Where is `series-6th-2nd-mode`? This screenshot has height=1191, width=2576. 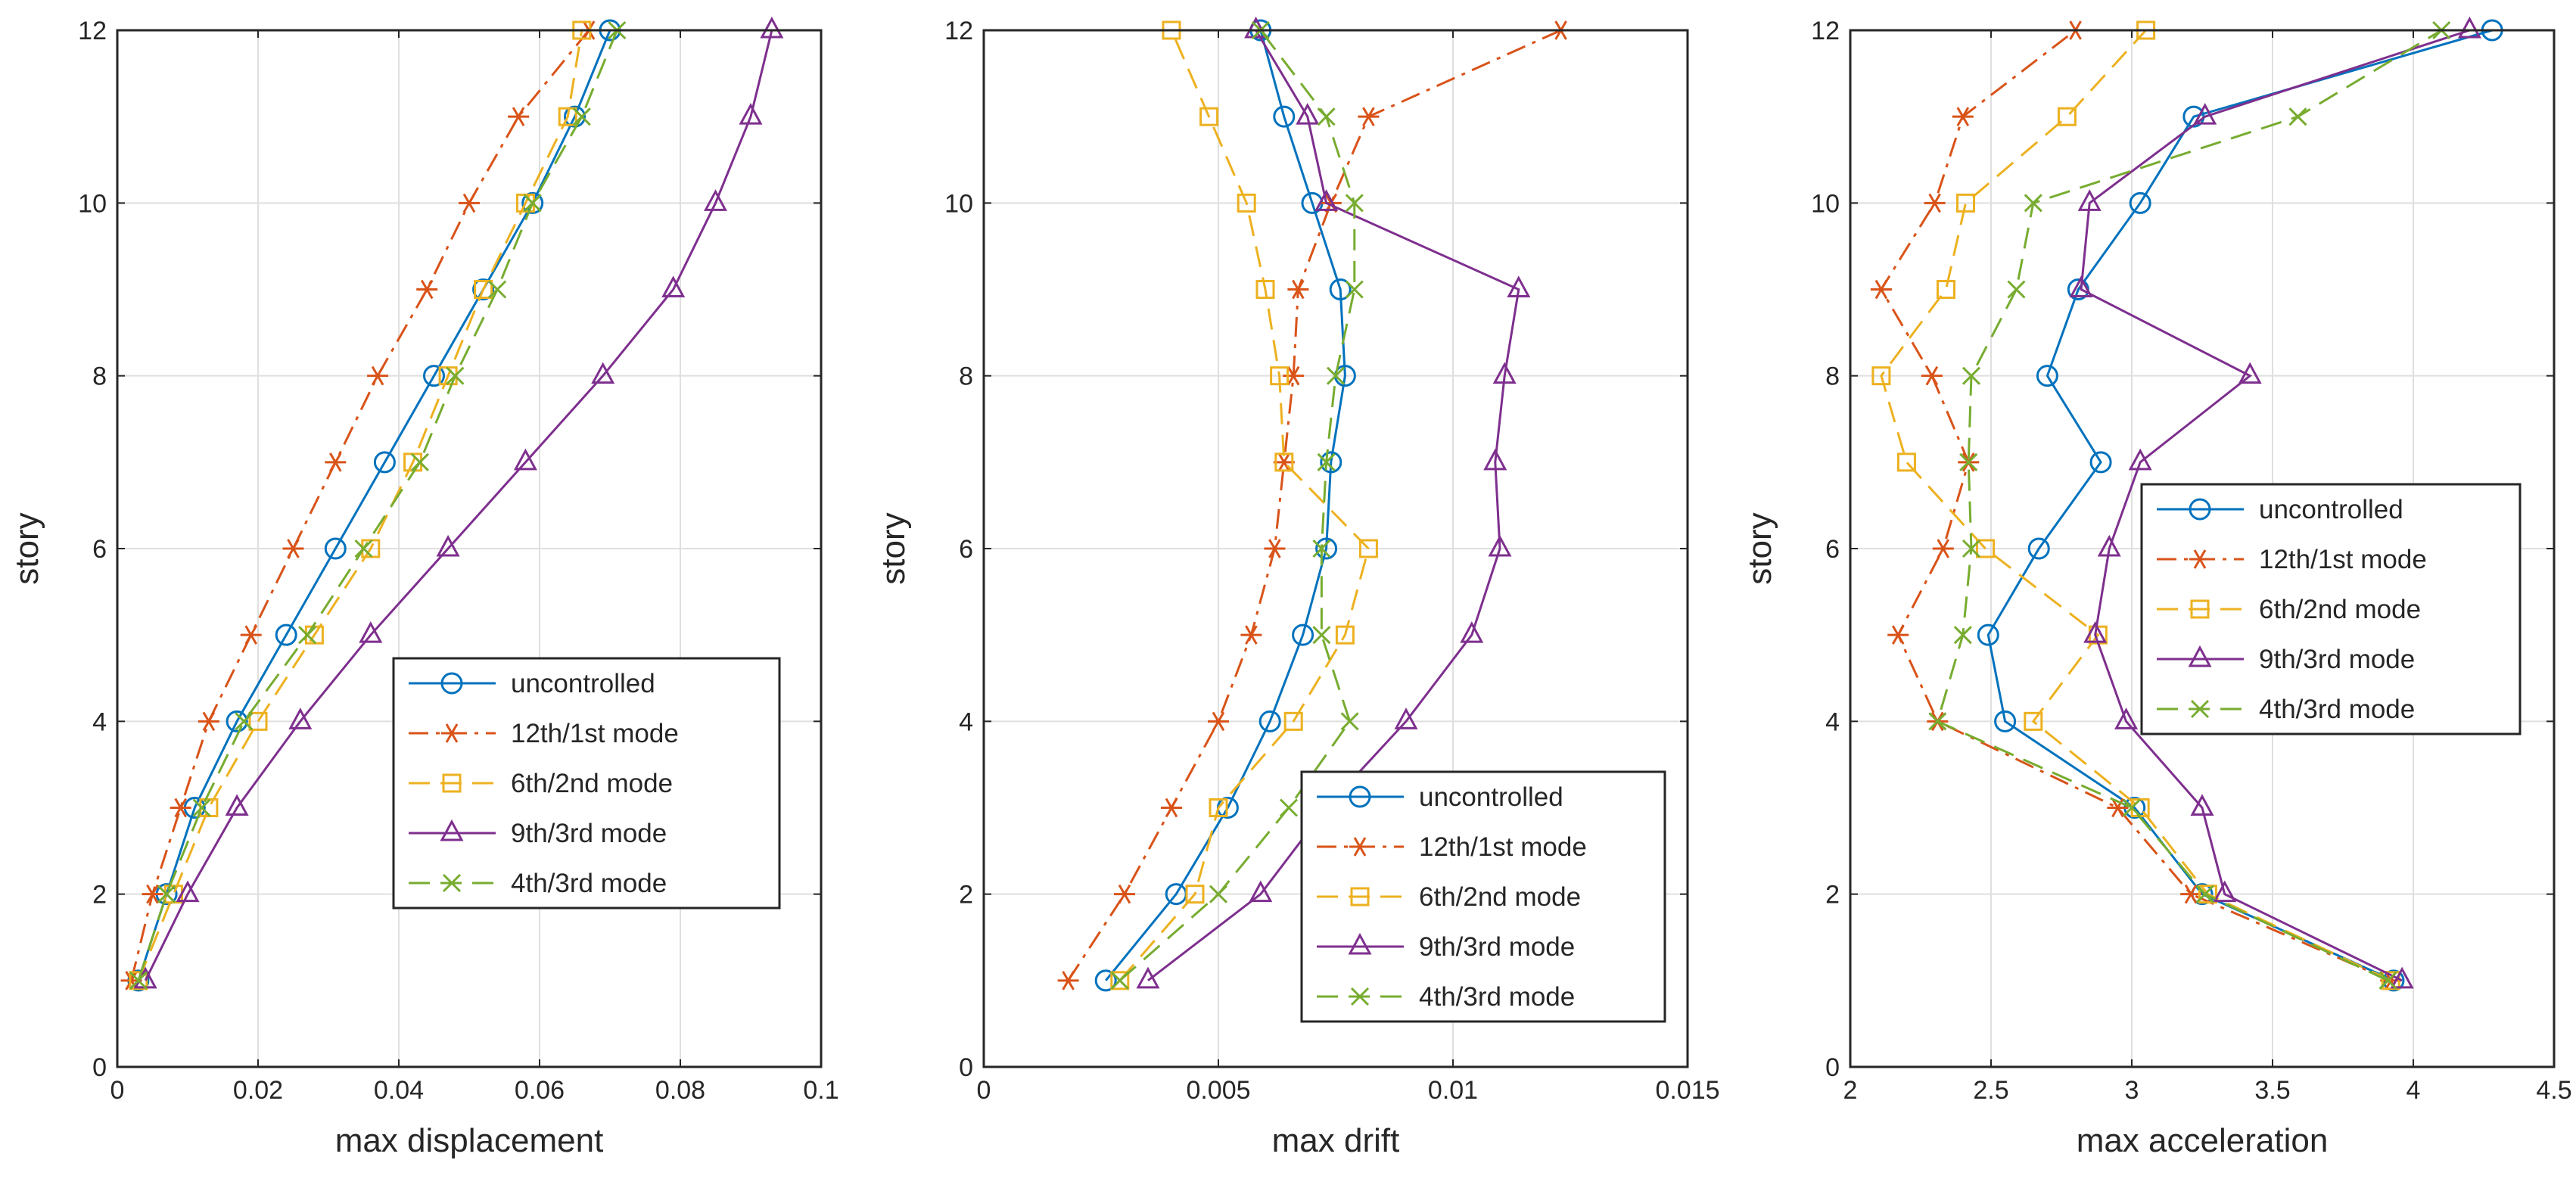
series-6th-2nd-mode is located at coordinates (1244, 505).